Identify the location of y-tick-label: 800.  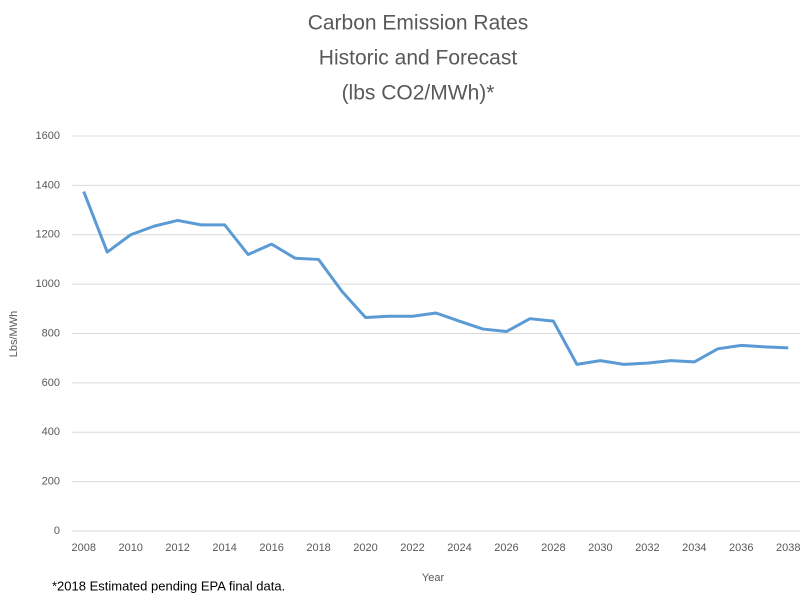
(51, 333).